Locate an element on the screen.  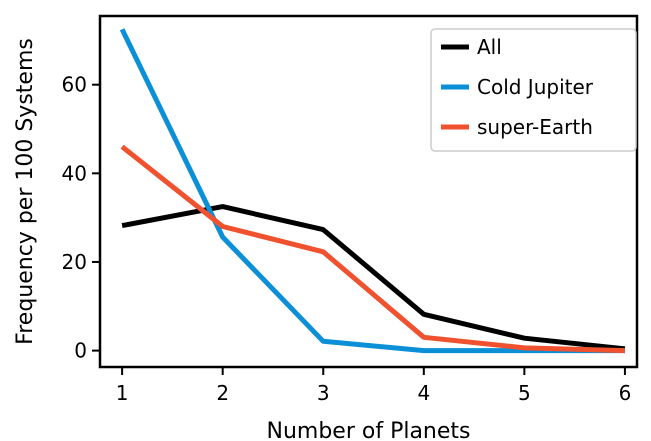
legend-box is located at coordinates (533, 90).